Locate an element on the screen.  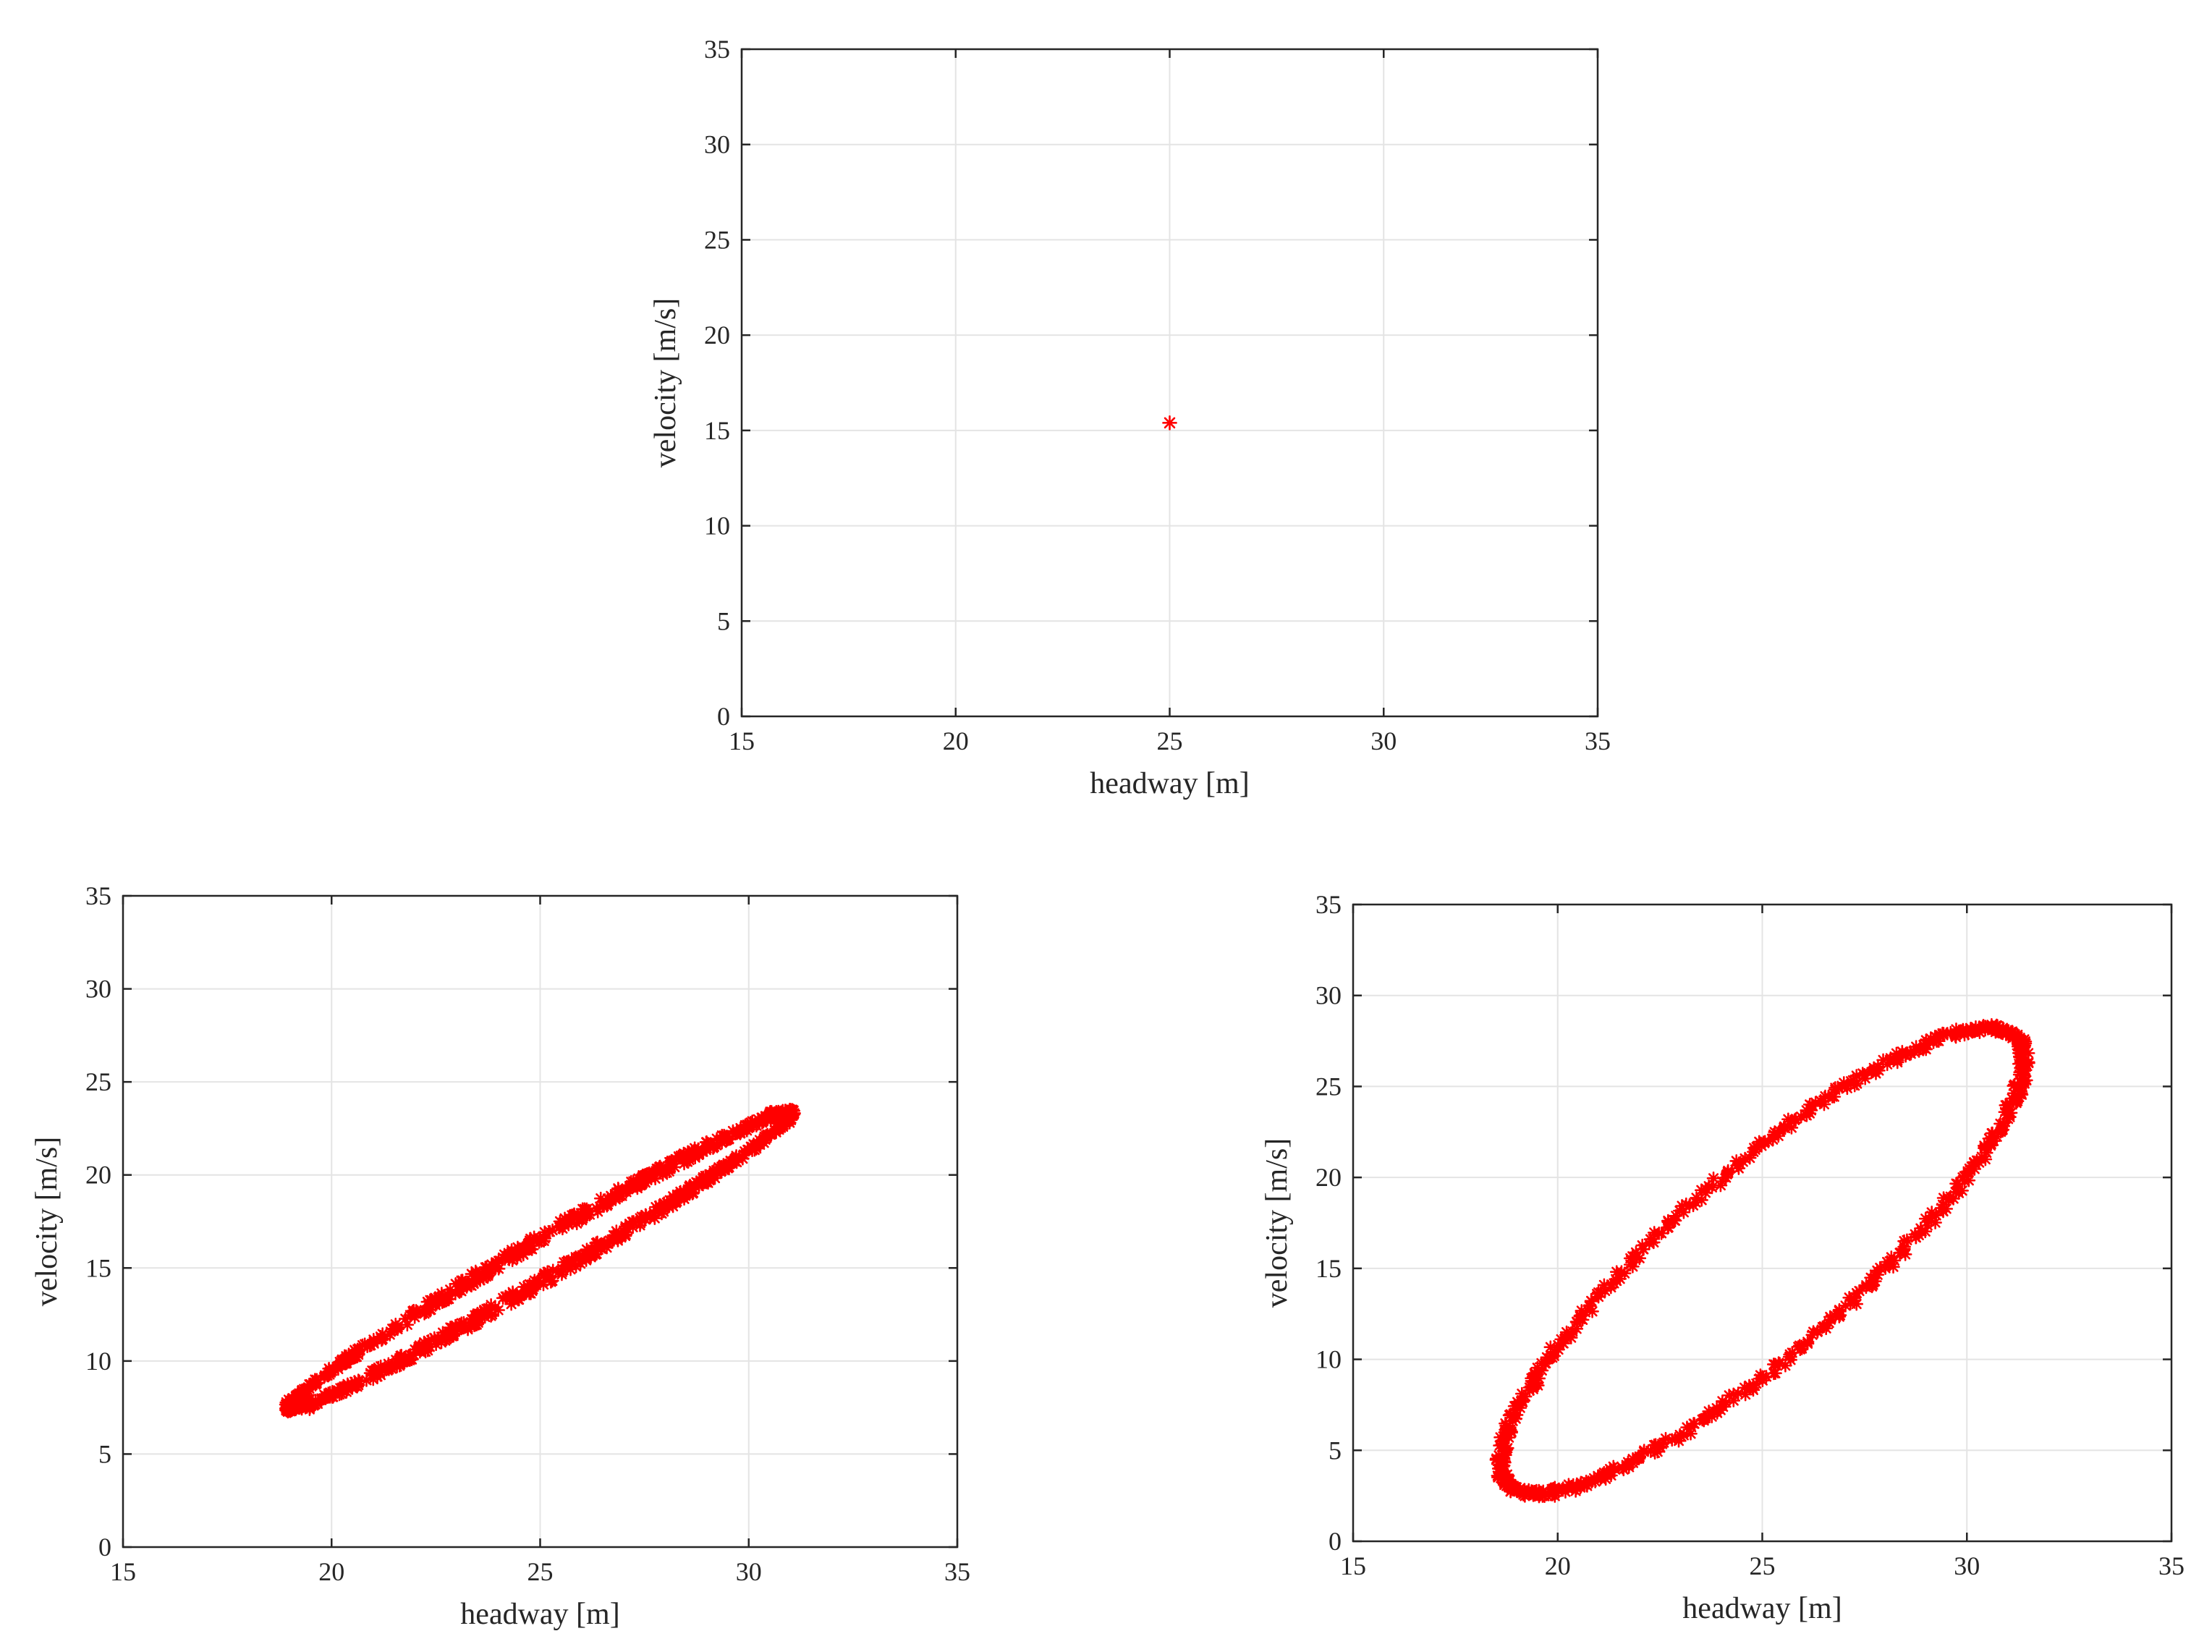
x-tick-label: 25 is located at coordinates (1170, 741).